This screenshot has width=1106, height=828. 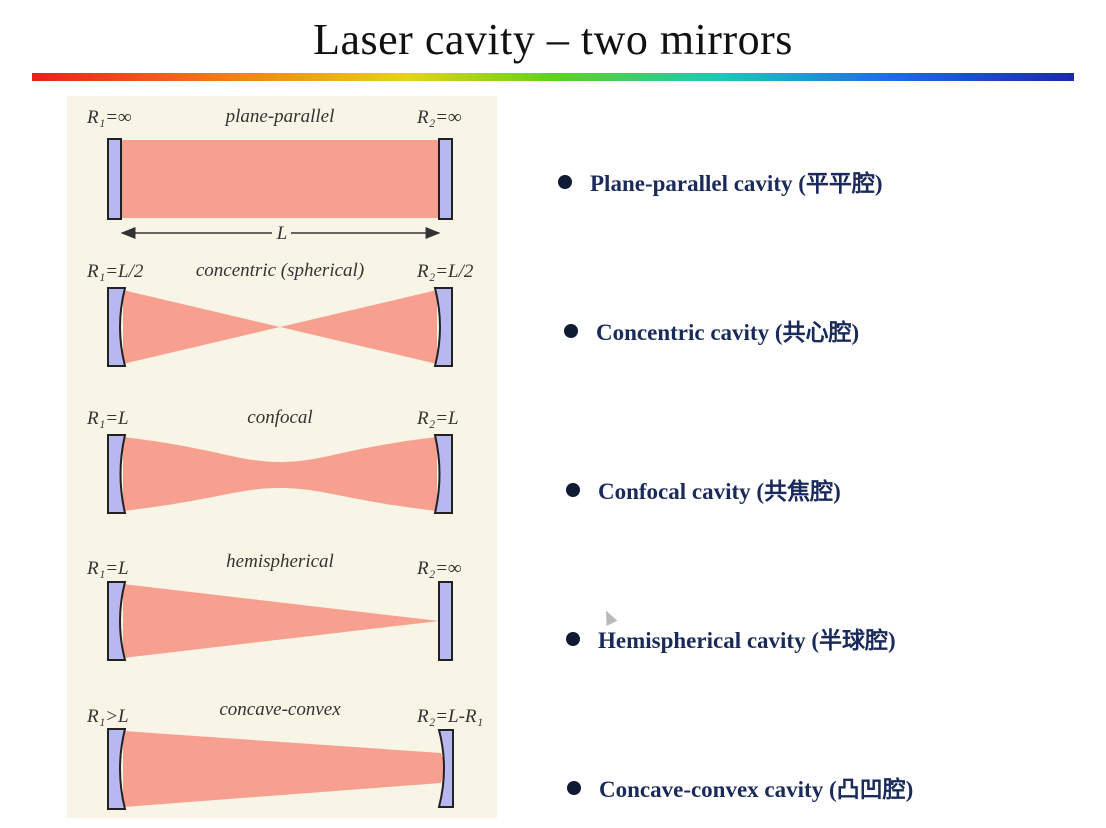 I want to click on bullet-concave-convex: Concave-convex cavity (凸凹腔), so click(x=740, y=787).